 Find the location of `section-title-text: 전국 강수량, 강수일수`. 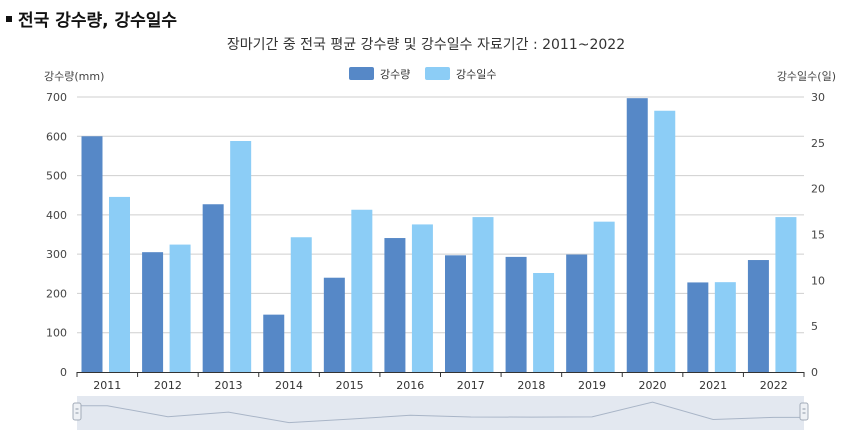

section-title-text: 전국 강수량, 강수일수 is located at coordinates (98, 21).